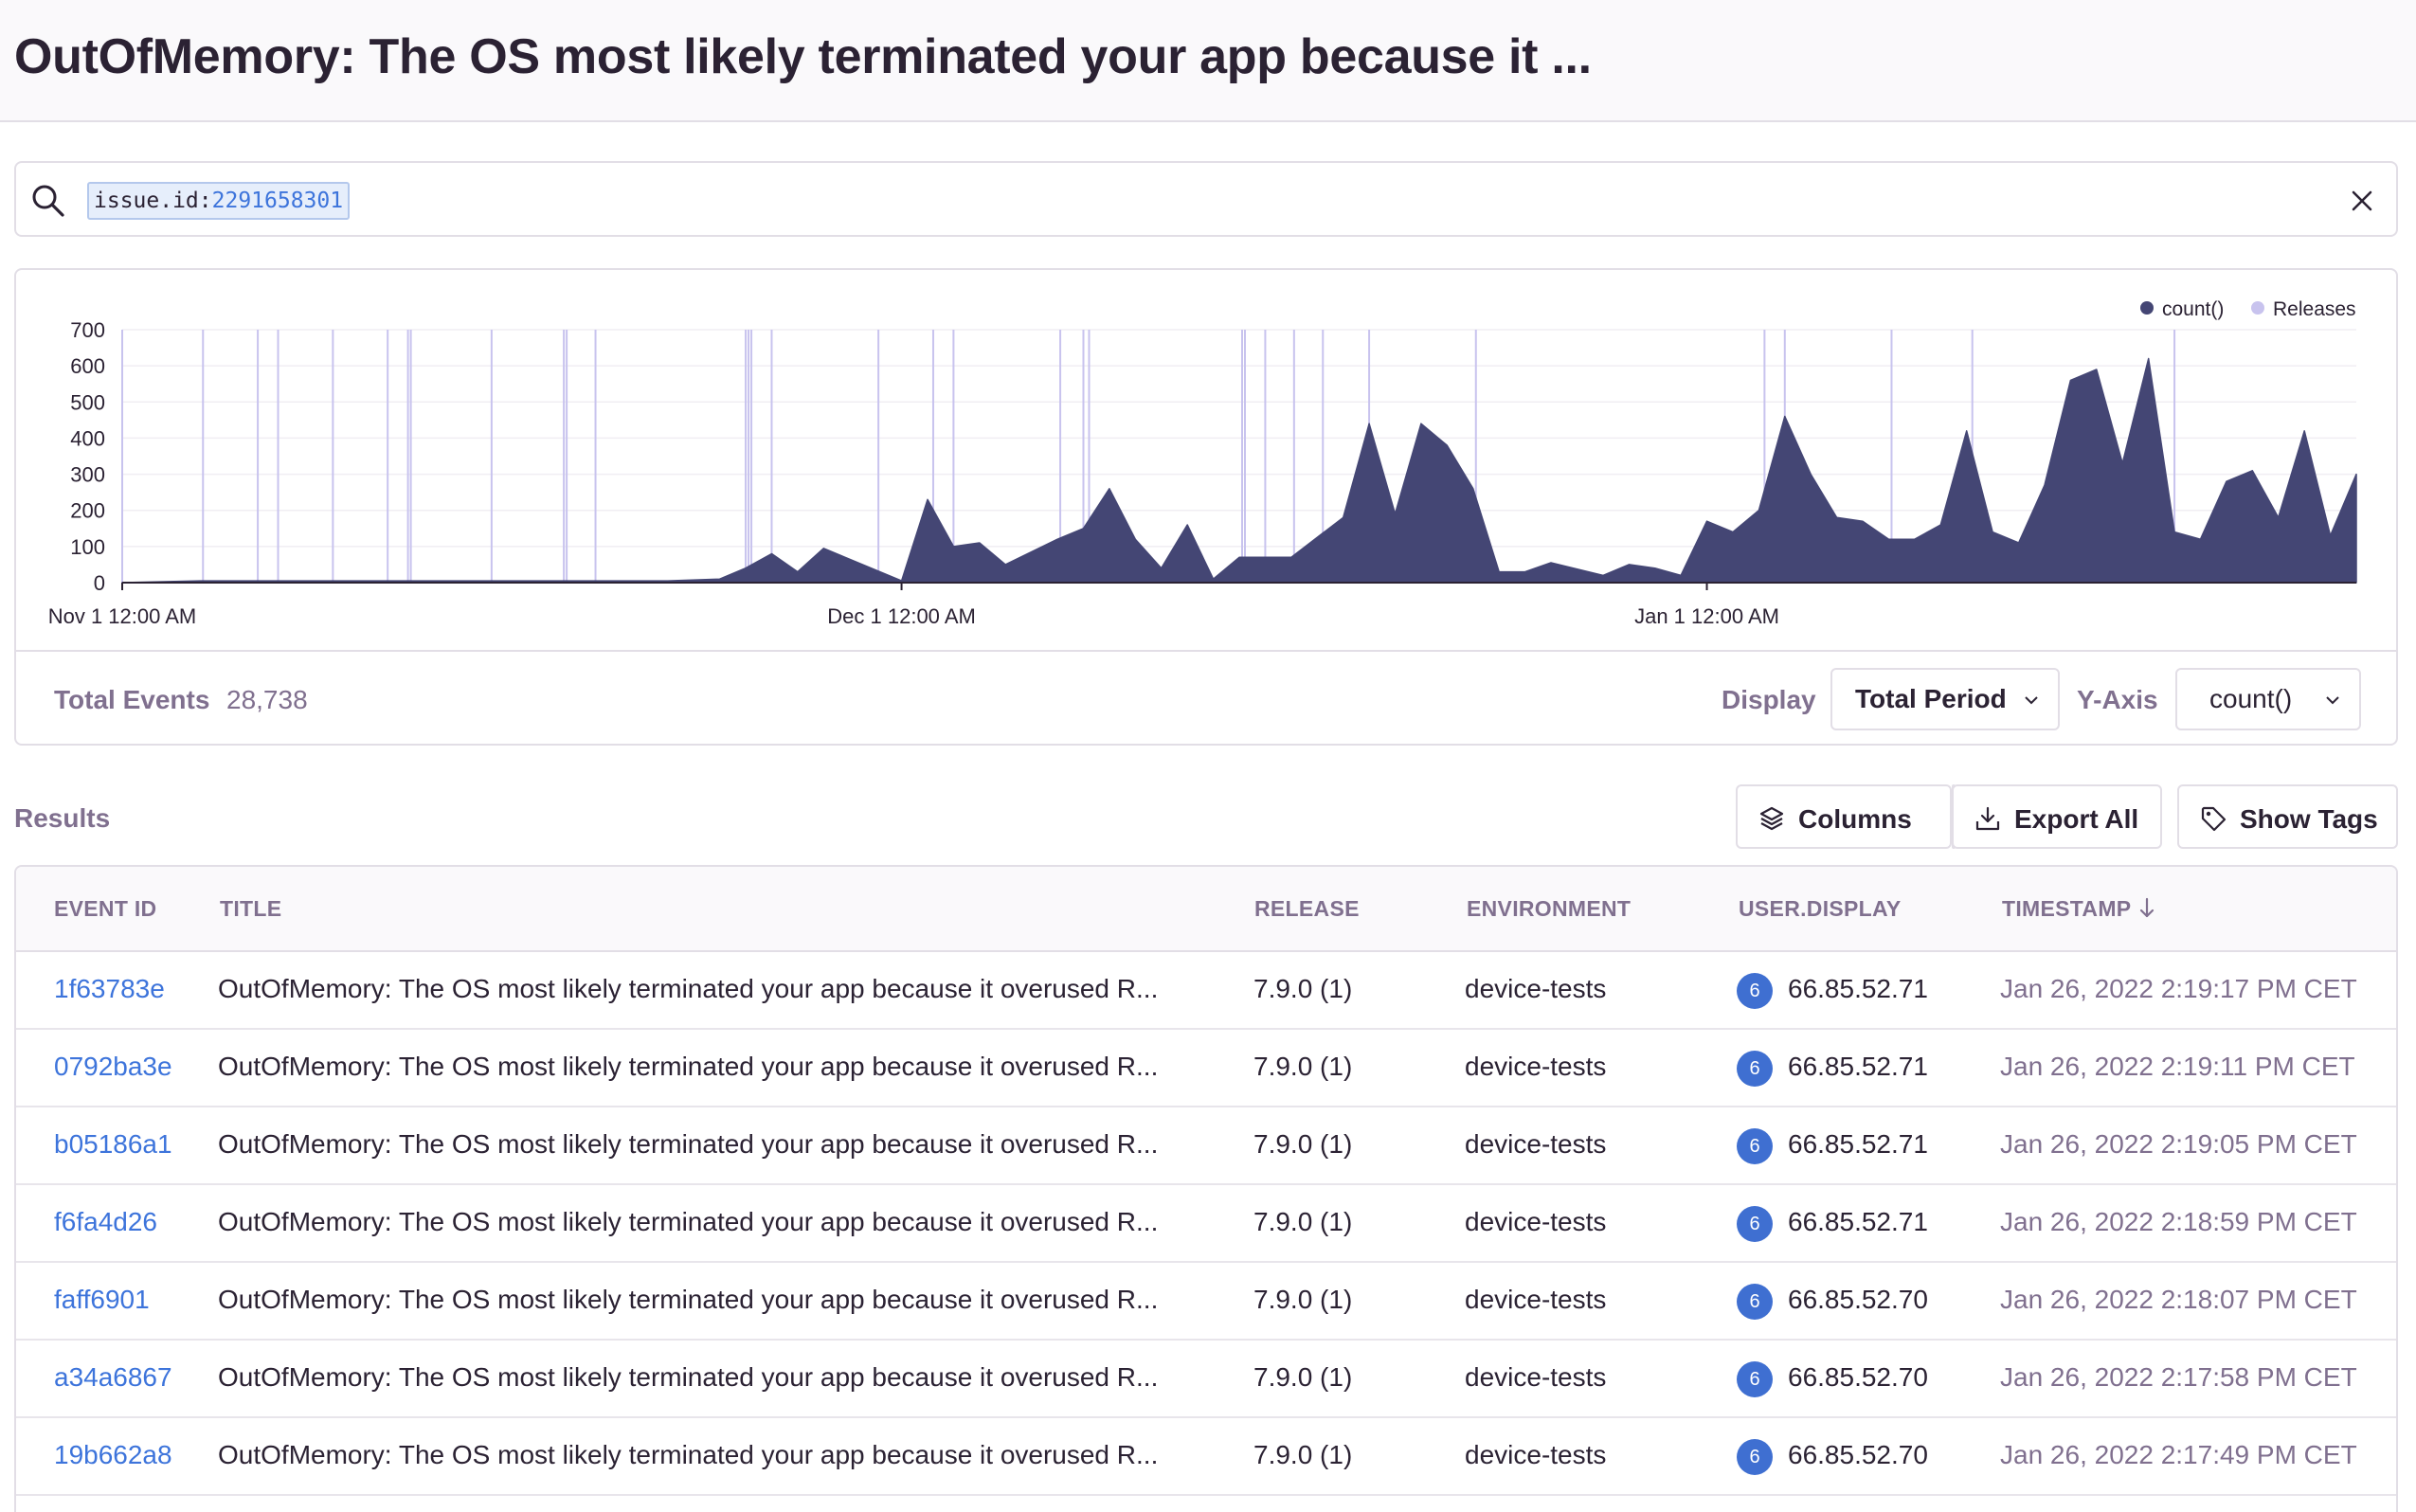 This screenshot has height=1512, width=2416. I want to click on event-timestamp: Jan 26, 2022 2:17:58 PM CET, so click(2178, 1377).